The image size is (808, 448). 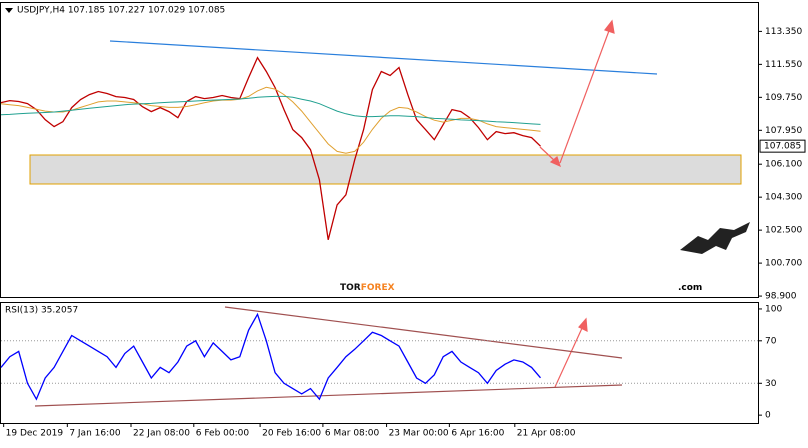 What do you see at coordinates (783, 98) in the screenshot?
I see `y-tick-label: 109.750` at bounding box center [783, 98].